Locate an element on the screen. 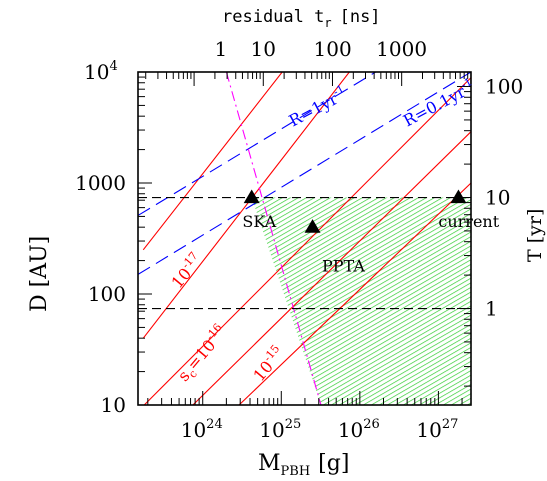 The width and height of the screenshot is (547, 481). marker-ppta is located at coordinates (312, 226).